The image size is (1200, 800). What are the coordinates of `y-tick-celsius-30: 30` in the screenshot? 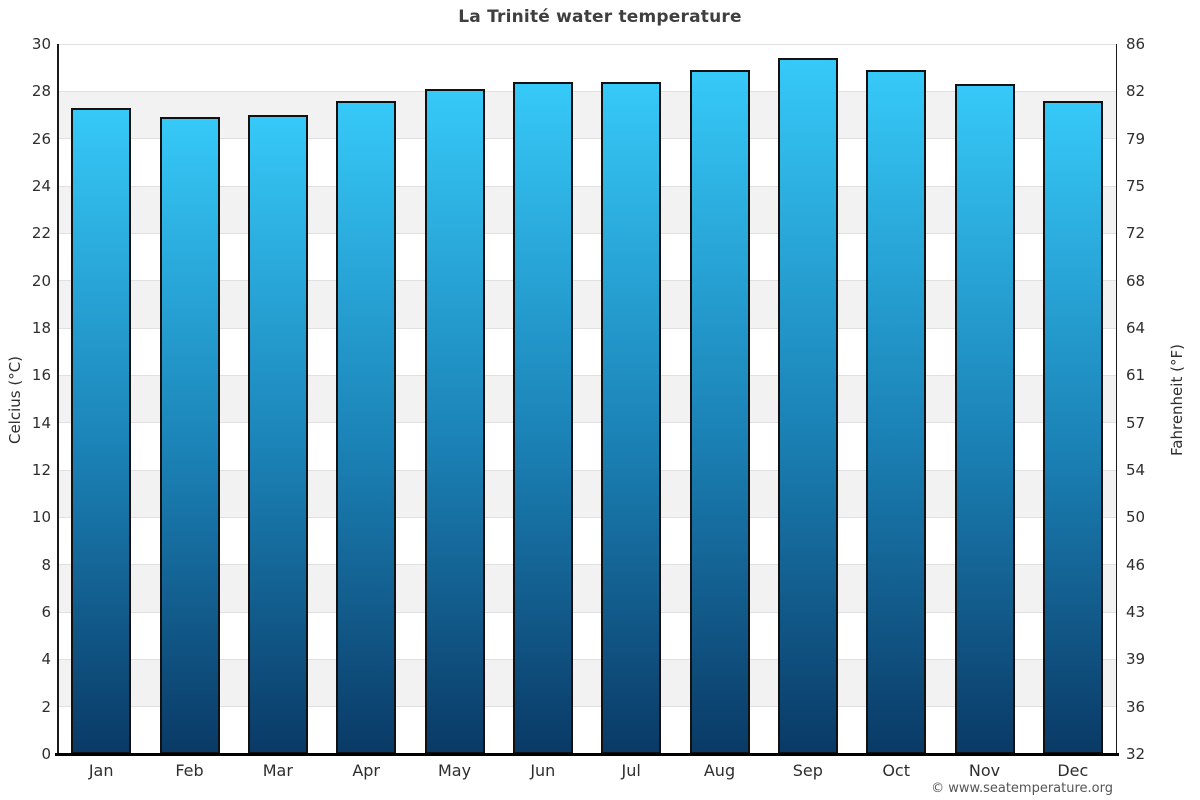 It's located at (41, 44).